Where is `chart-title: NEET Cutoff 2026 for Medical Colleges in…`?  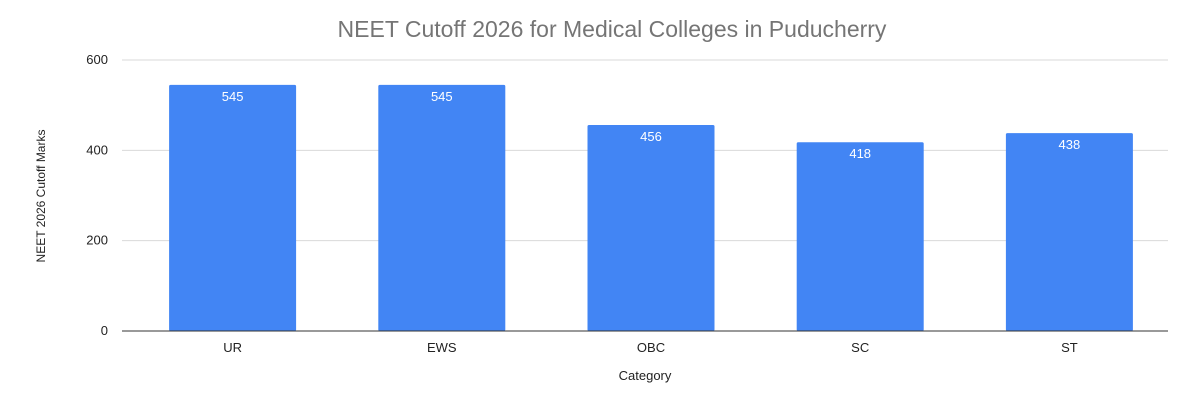
chart-title: NEET Cutoff 2026 for Medical Colleges in… is located at coordinates (612, 29).